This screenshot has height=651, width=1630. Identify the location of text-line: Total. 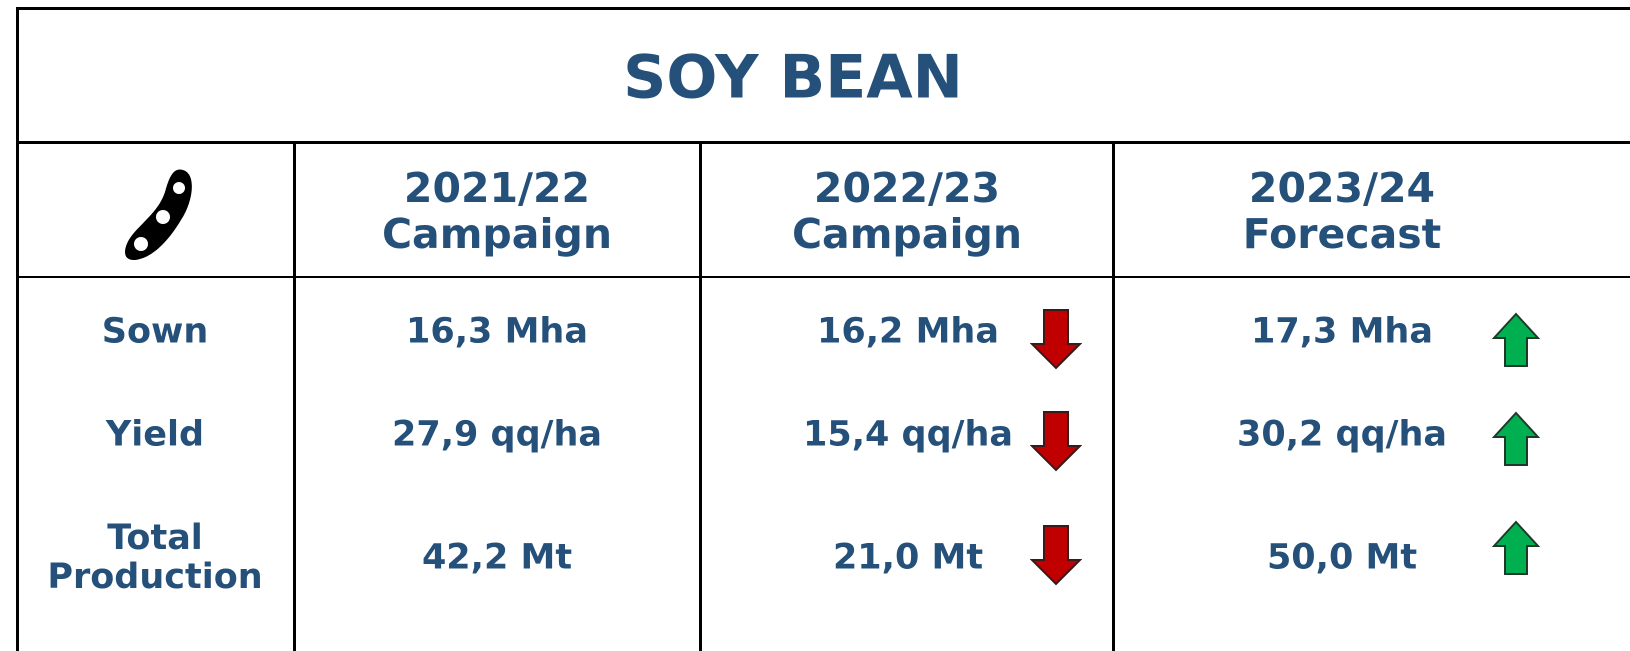
(155, 537).